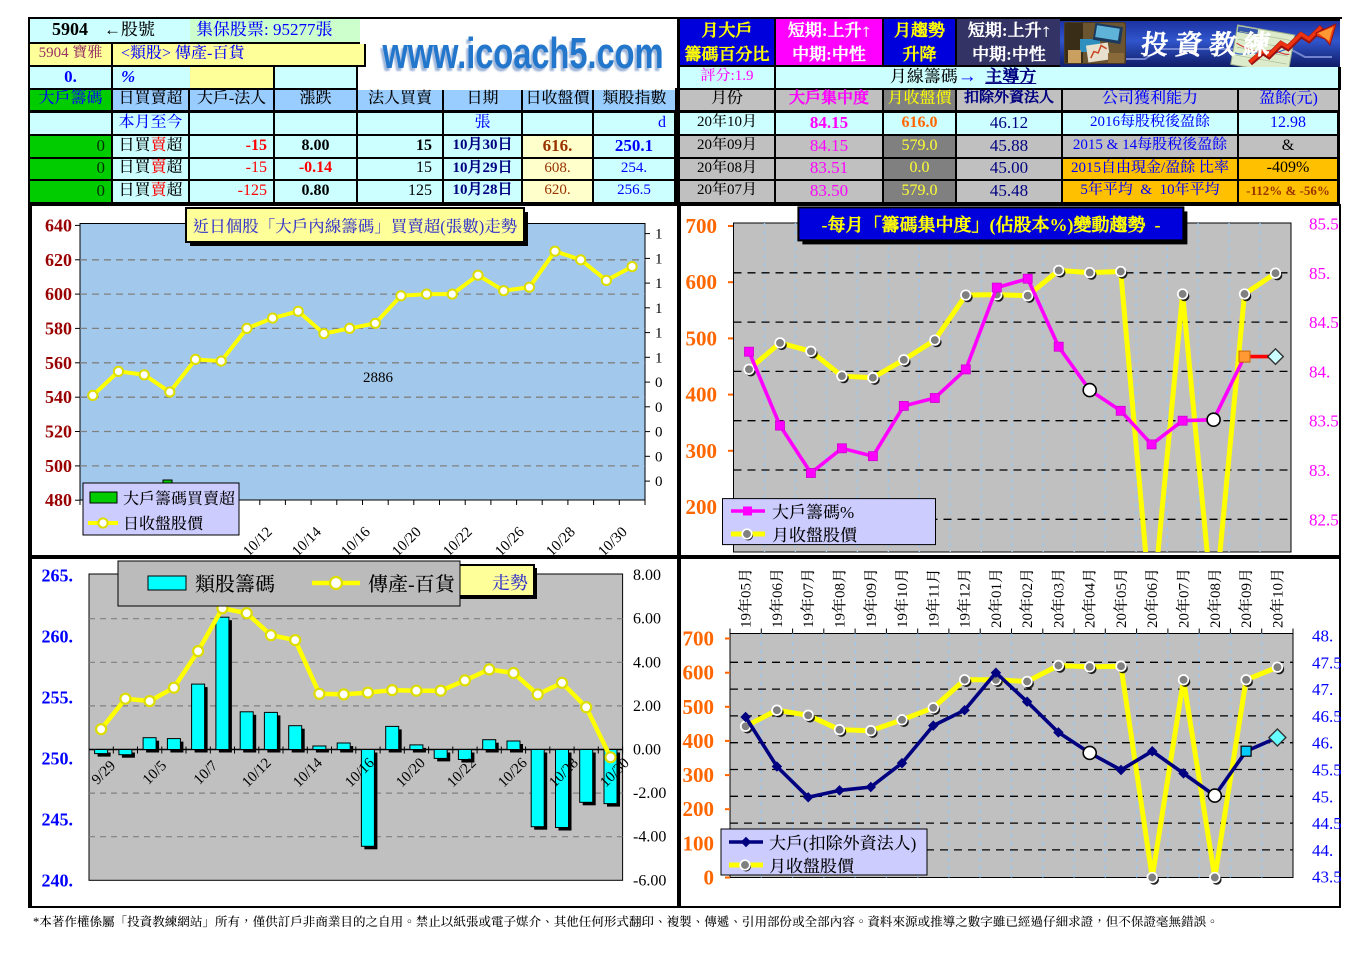  I want to click on svg-text: 8.00, so click(647, 575).